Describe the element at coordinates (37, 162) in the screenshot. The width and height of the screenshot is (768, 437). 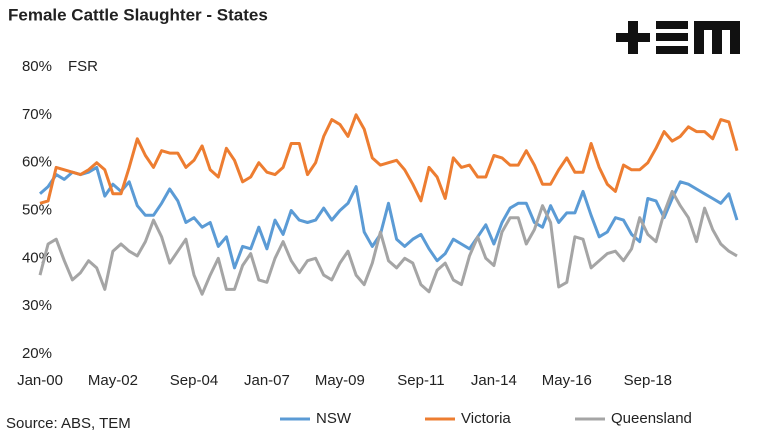
I see `y-tick-label: 60%` at that location.